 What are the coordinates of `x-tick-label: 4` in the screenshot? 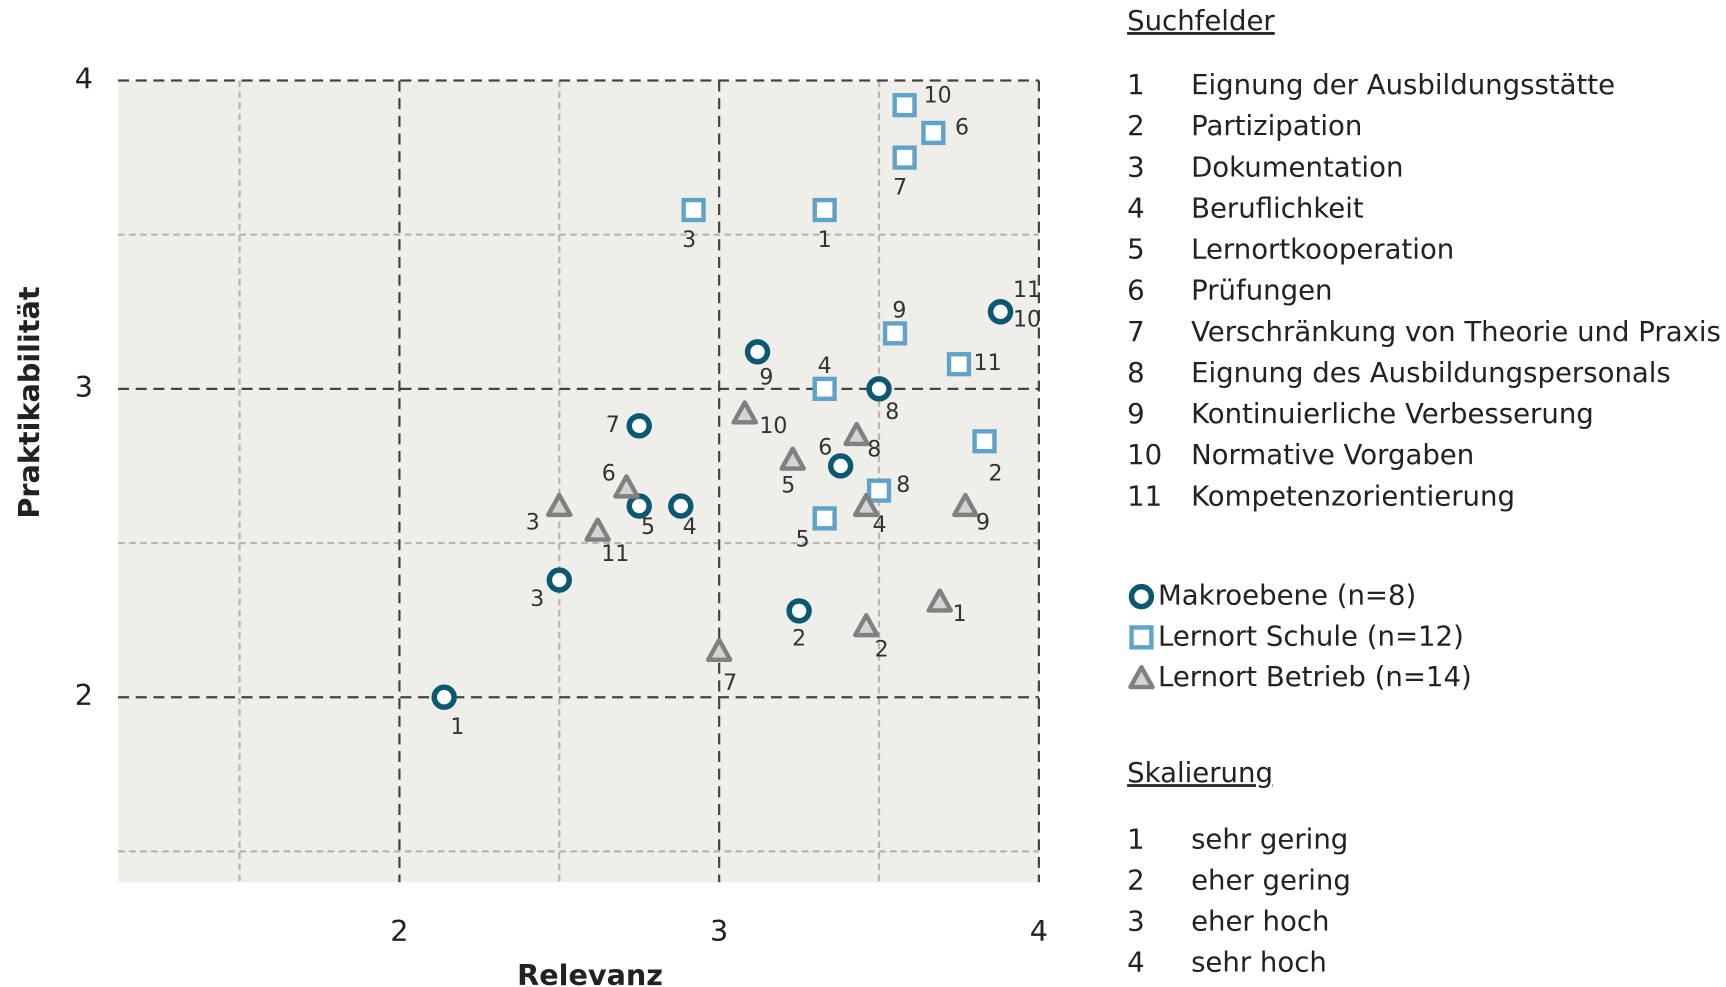 It's located at (1039, 931).